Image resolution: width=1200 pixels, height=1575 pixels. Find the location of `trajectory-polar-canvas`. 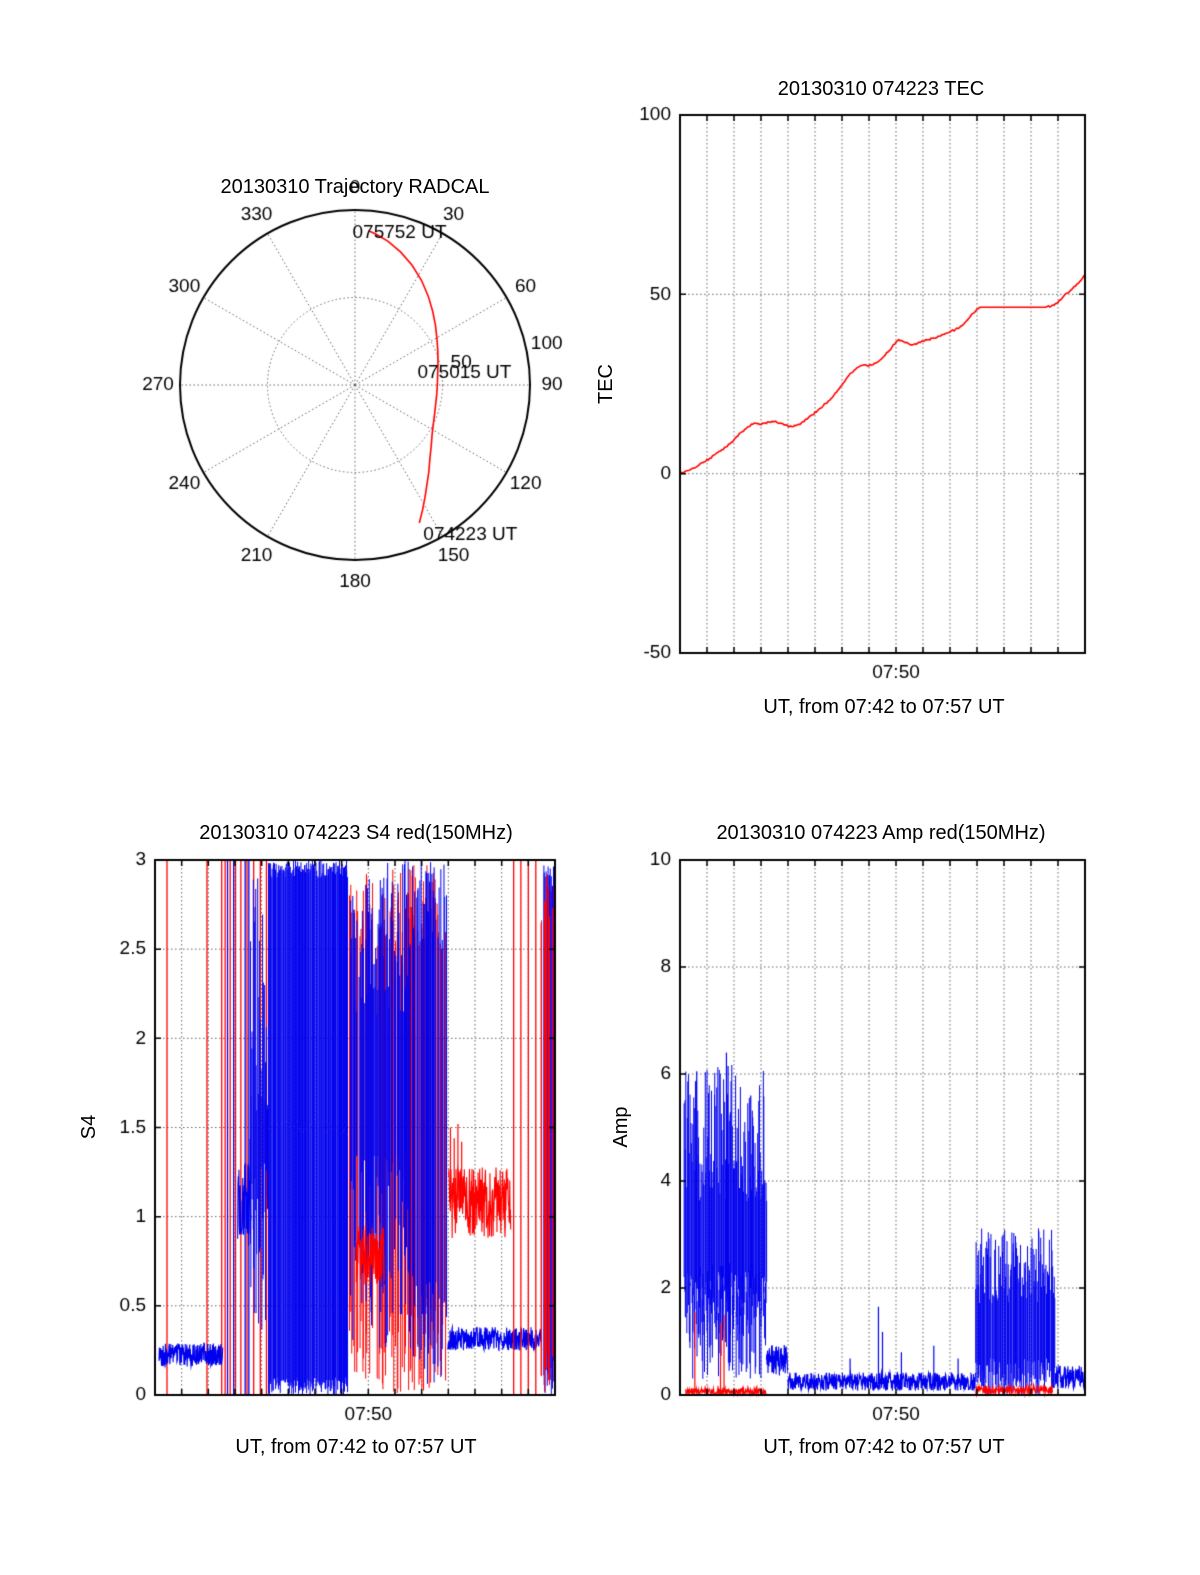

trajectory-polar-canvas is located at coordinates (360, 395).